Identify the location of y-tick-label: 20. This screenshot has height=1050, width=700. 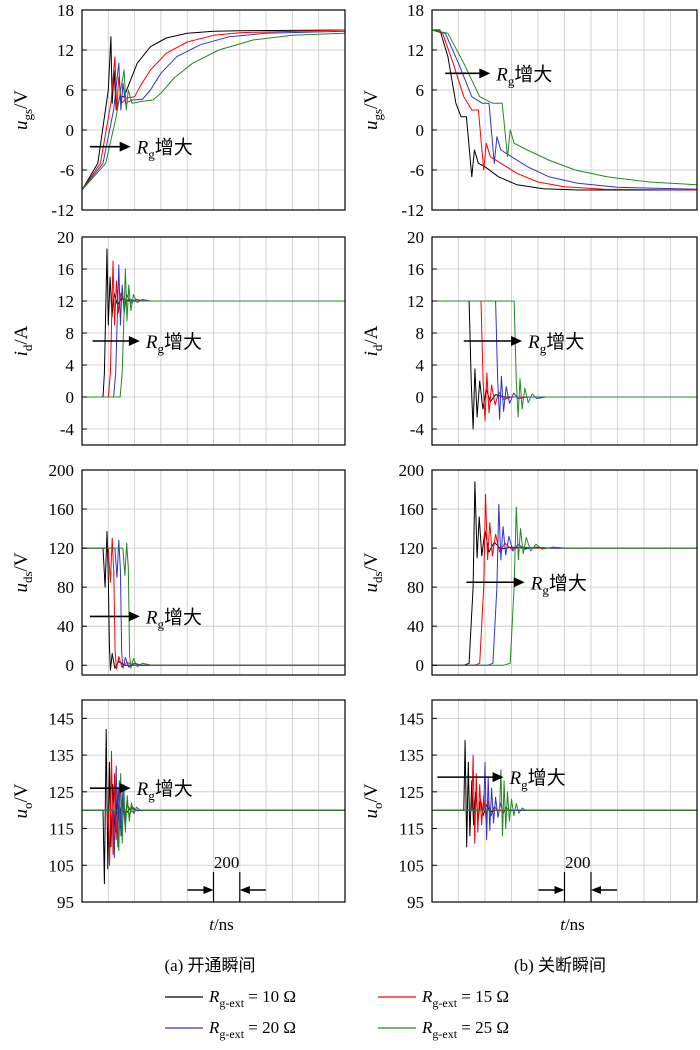
(65, 237).